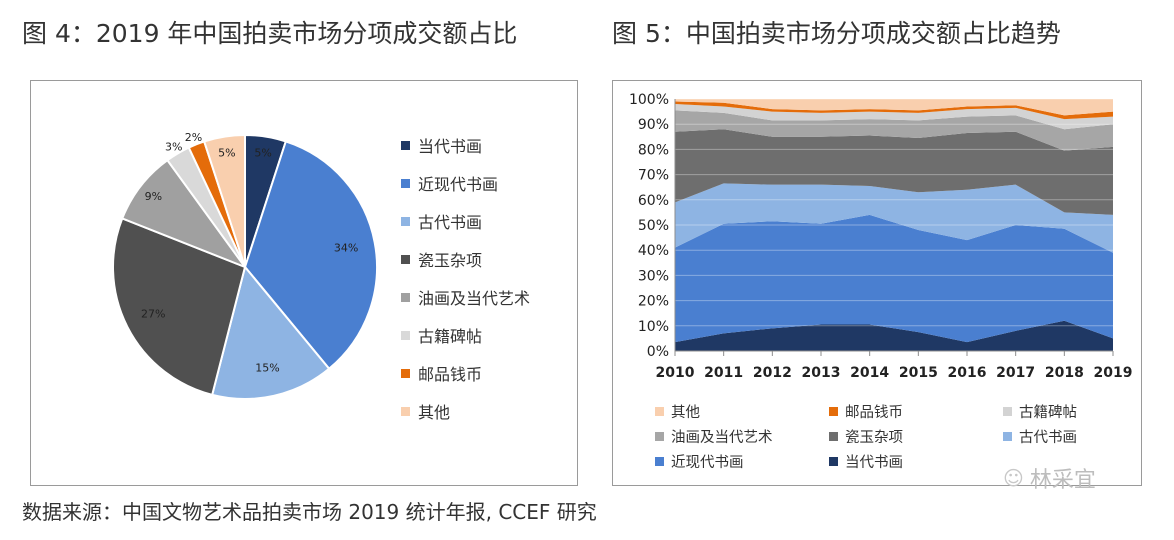 This screenshot has height=540, width=1174. Describe the element at coordinates (918, 373) in the screenshot. I see `x-tick-label: 2015` at that location.